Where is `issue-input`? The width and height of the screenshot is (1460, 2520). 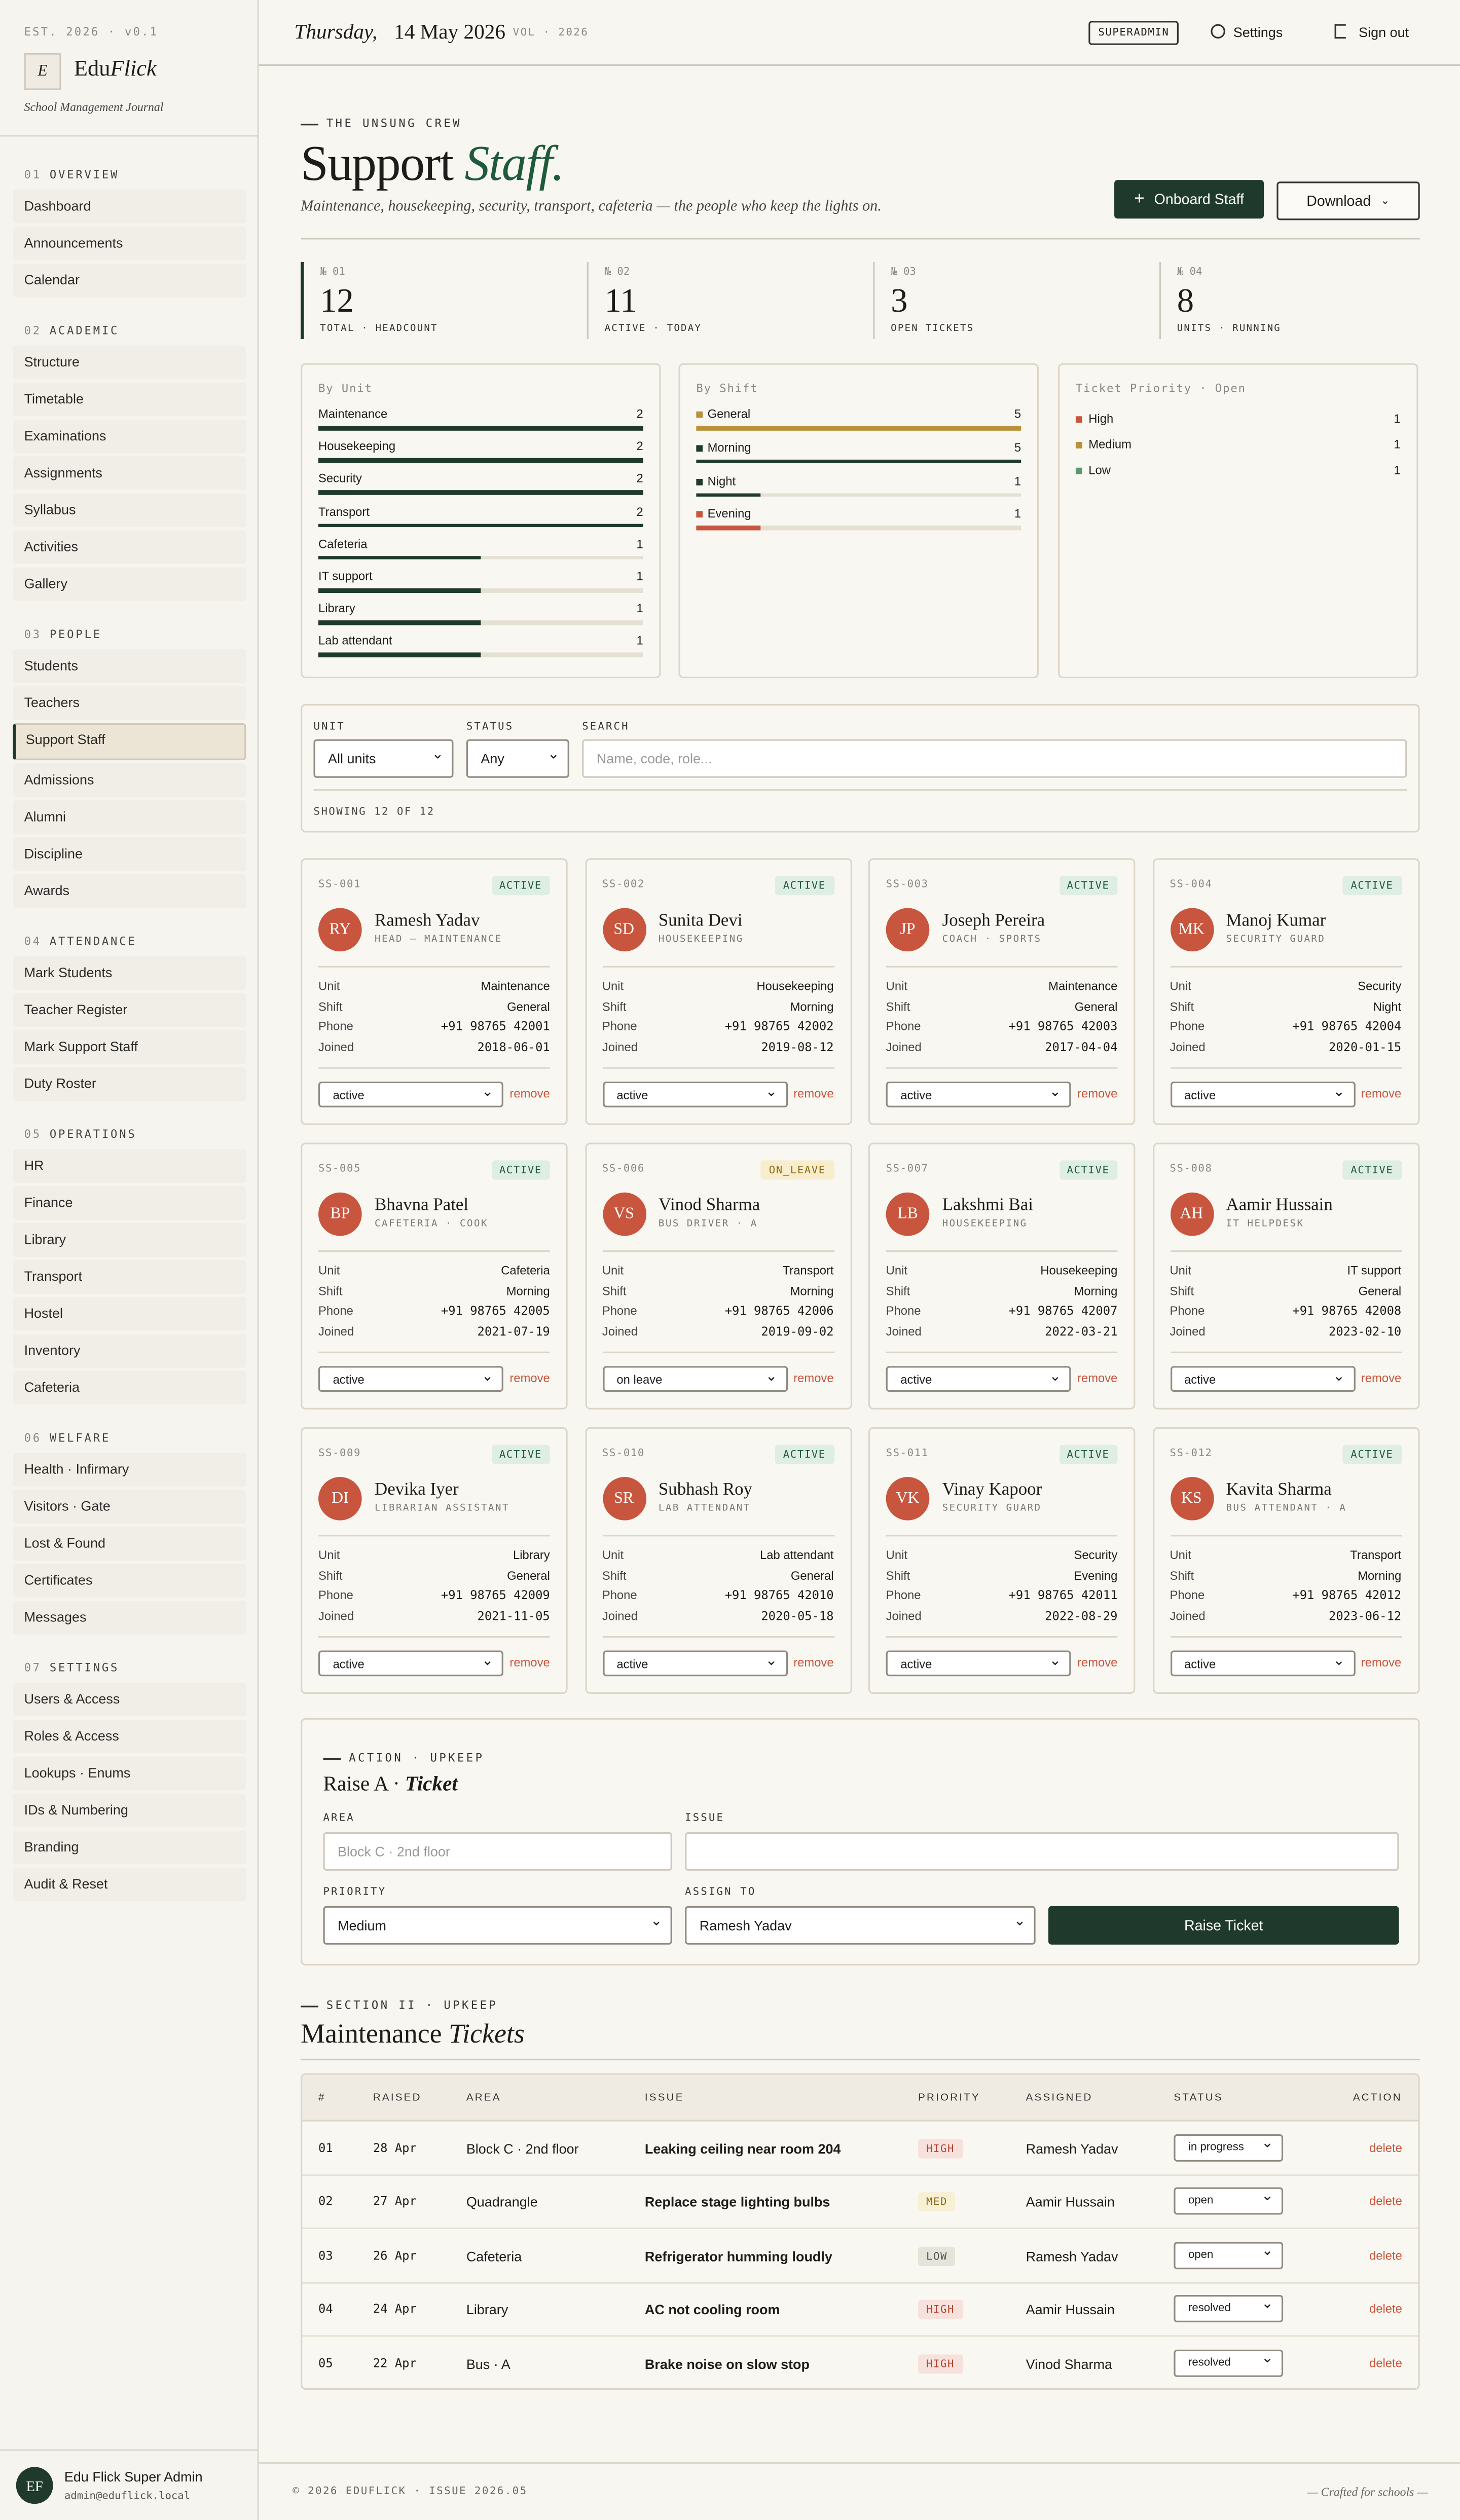 issue-input is located at coordinates (1042, 1852).